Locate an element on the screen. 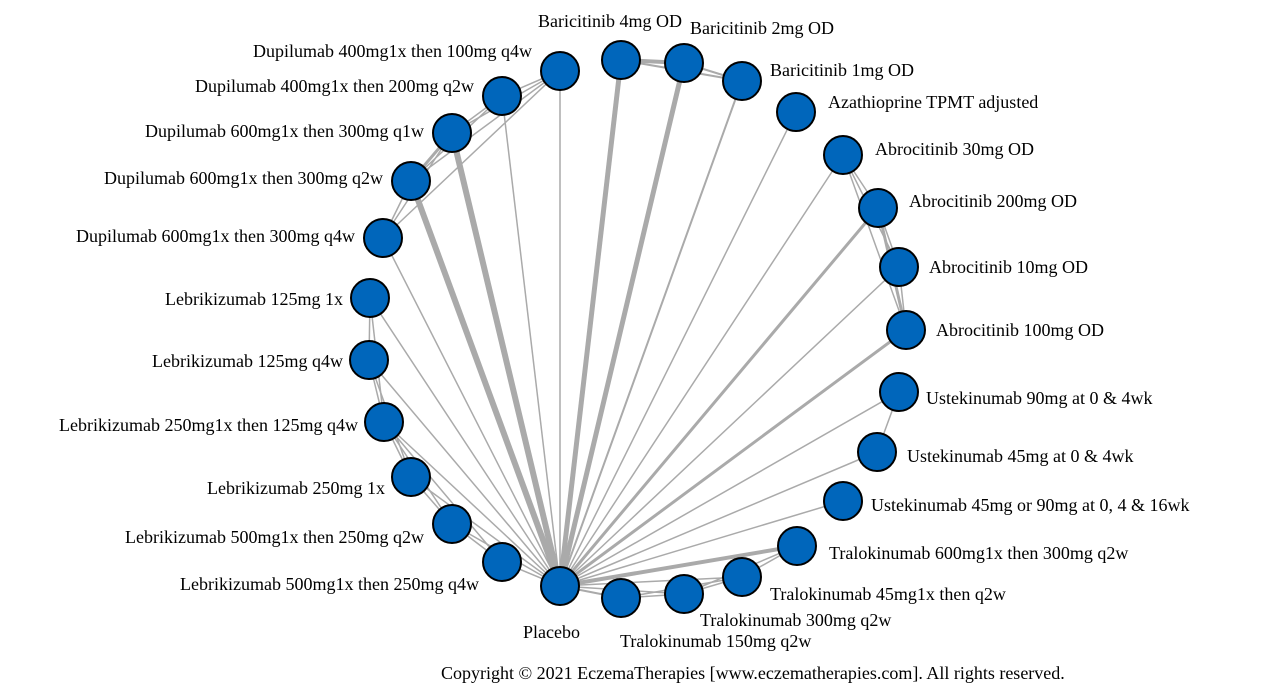 Image resolution: width=1261 pixels, height=699 pixels. edge-pbo-abr10 is located at coordinates (729, 426).